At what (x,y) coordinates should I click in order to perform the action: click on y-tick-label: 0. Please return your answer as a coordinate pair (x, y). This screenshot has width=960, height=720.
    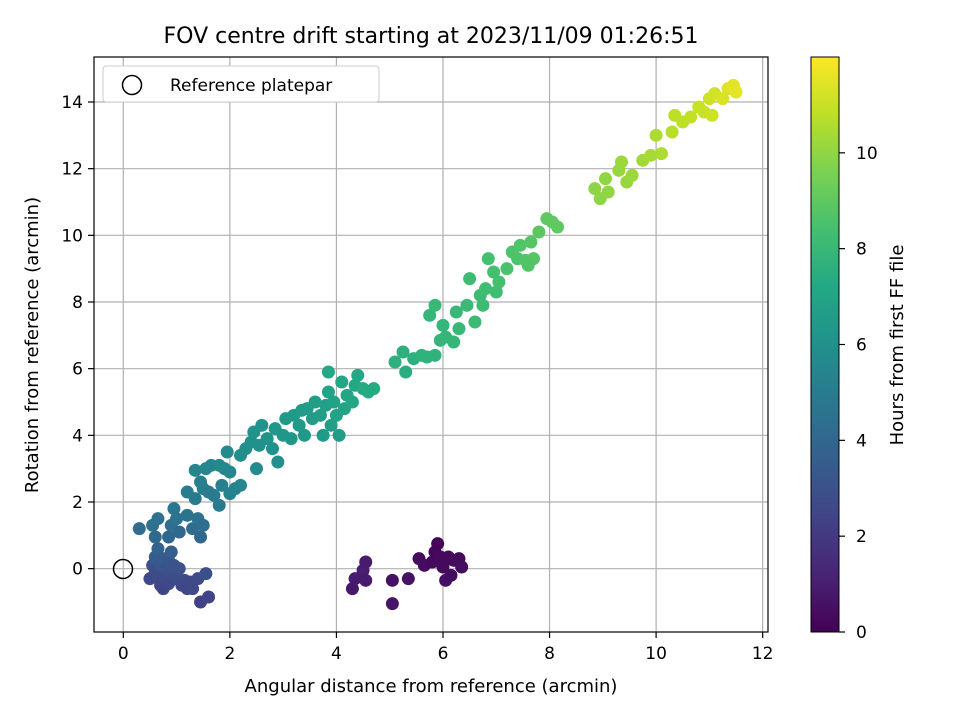
    Looking at the image, I should click on (77, 570).